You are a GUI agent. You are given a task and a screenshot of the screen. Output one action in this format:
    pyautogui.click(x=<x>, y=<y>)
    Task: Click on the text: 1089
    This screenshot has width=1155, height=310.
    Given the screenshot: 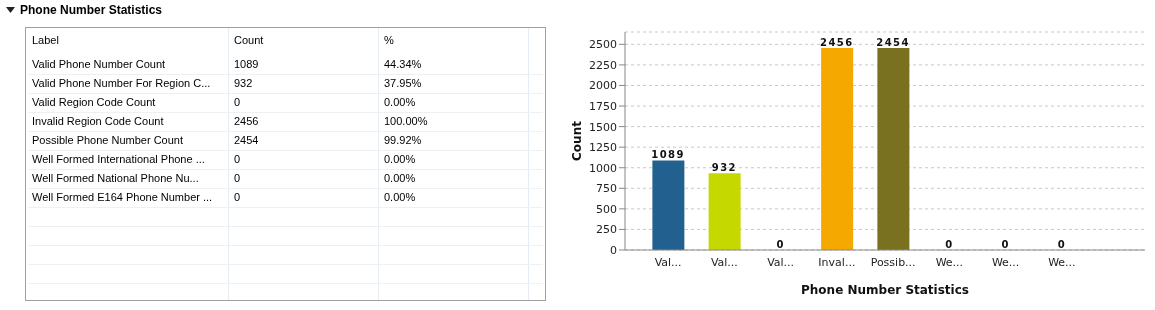 What is the action you would take?
    pyautogui.click(x=247, y=64)
    